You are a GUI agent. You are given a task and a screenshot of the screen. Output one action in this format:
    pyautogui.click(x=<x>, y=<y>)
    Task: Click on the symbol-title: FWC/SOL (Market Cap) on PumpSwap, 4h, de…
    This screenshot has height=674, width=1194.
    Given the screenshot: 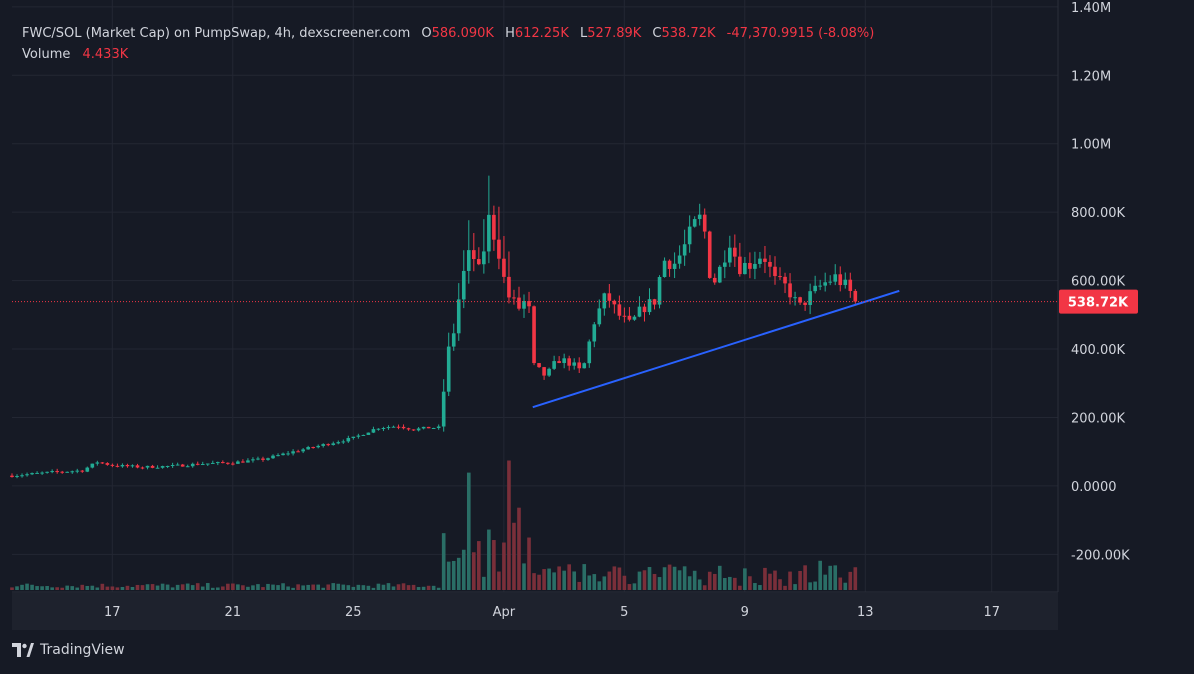 What is the action you would take?
    pyautogui.click(x=216, y=33)
    